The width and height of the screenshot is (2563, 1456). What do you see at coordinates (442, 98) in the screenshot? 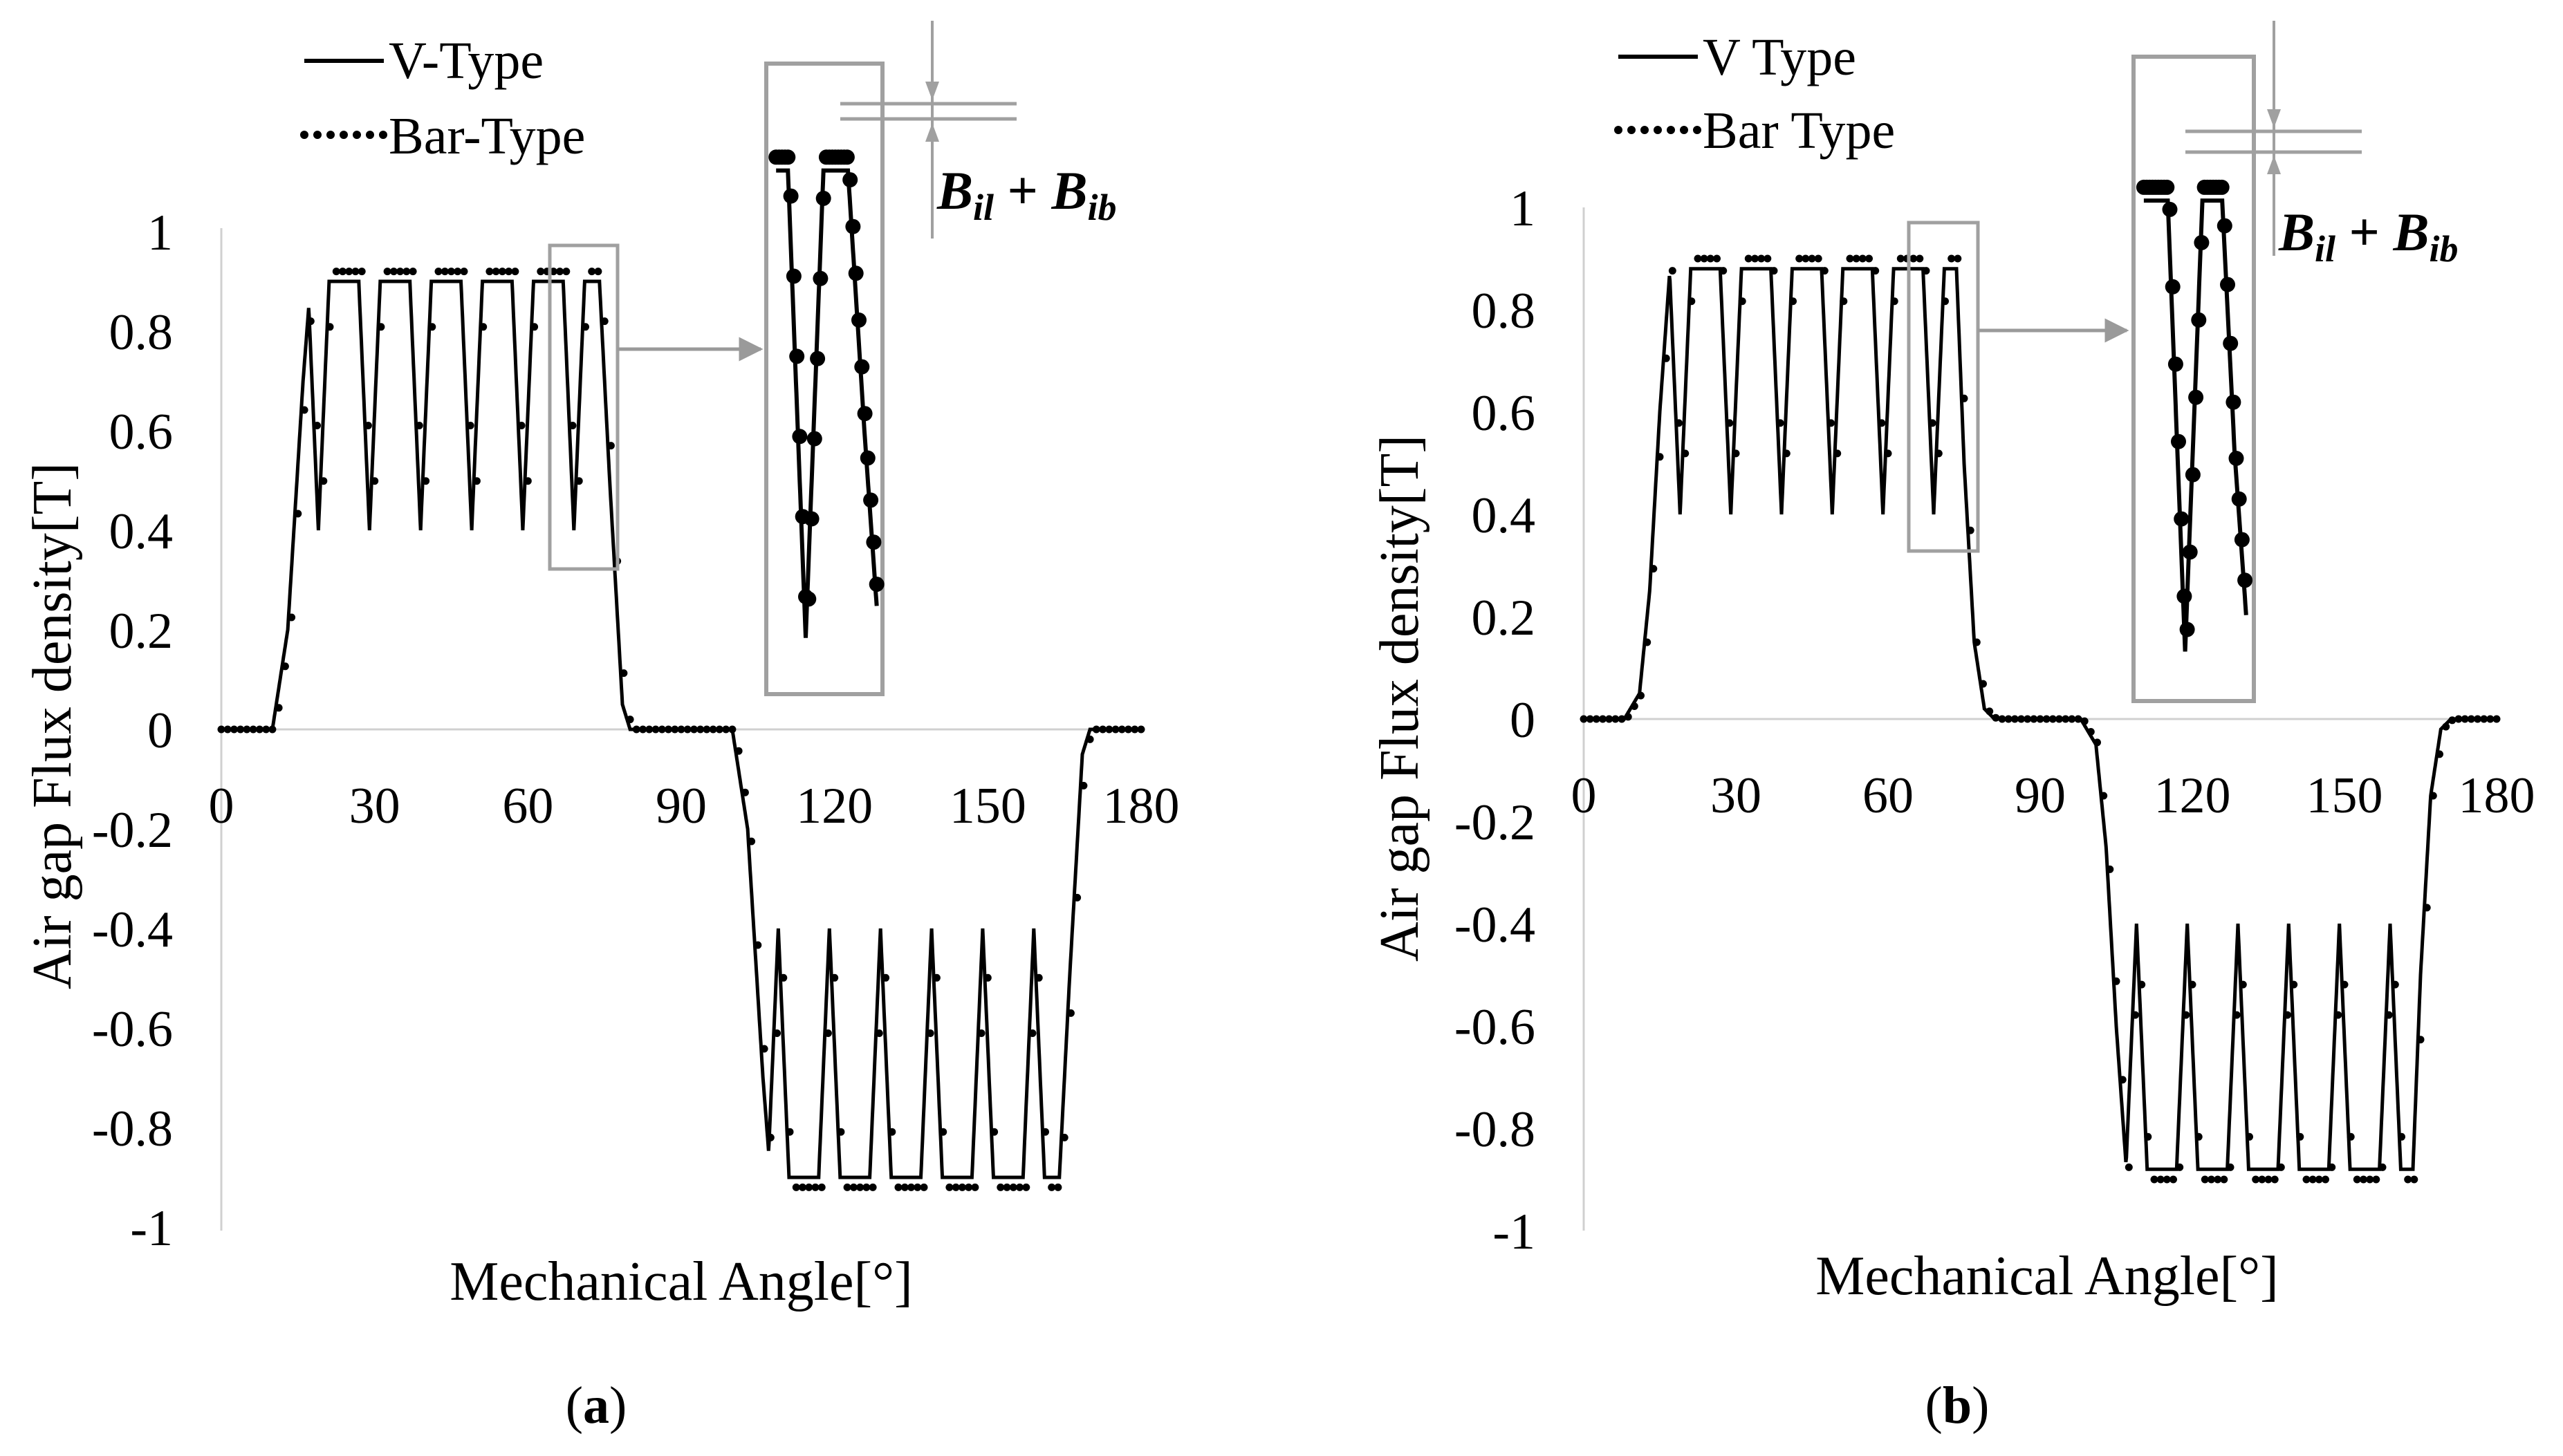
I see `legend-a: V-Type Bar-Type` at bounding box center [442, 98].